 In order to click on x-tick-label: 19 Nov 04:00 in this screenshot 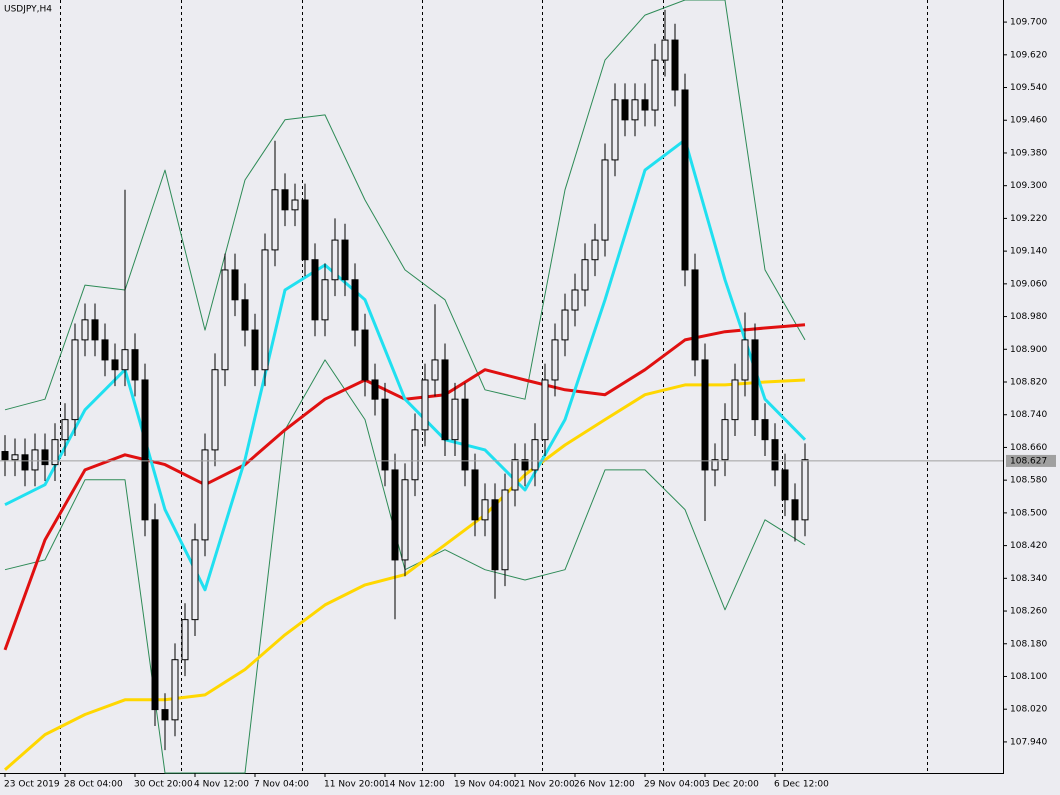, I will do `click(484, 785)`.